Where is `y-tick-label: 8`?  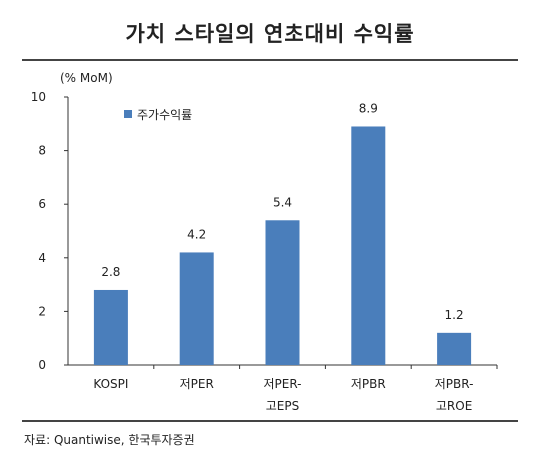
y-tick-label: 8 is located at coordinates (42, 151).